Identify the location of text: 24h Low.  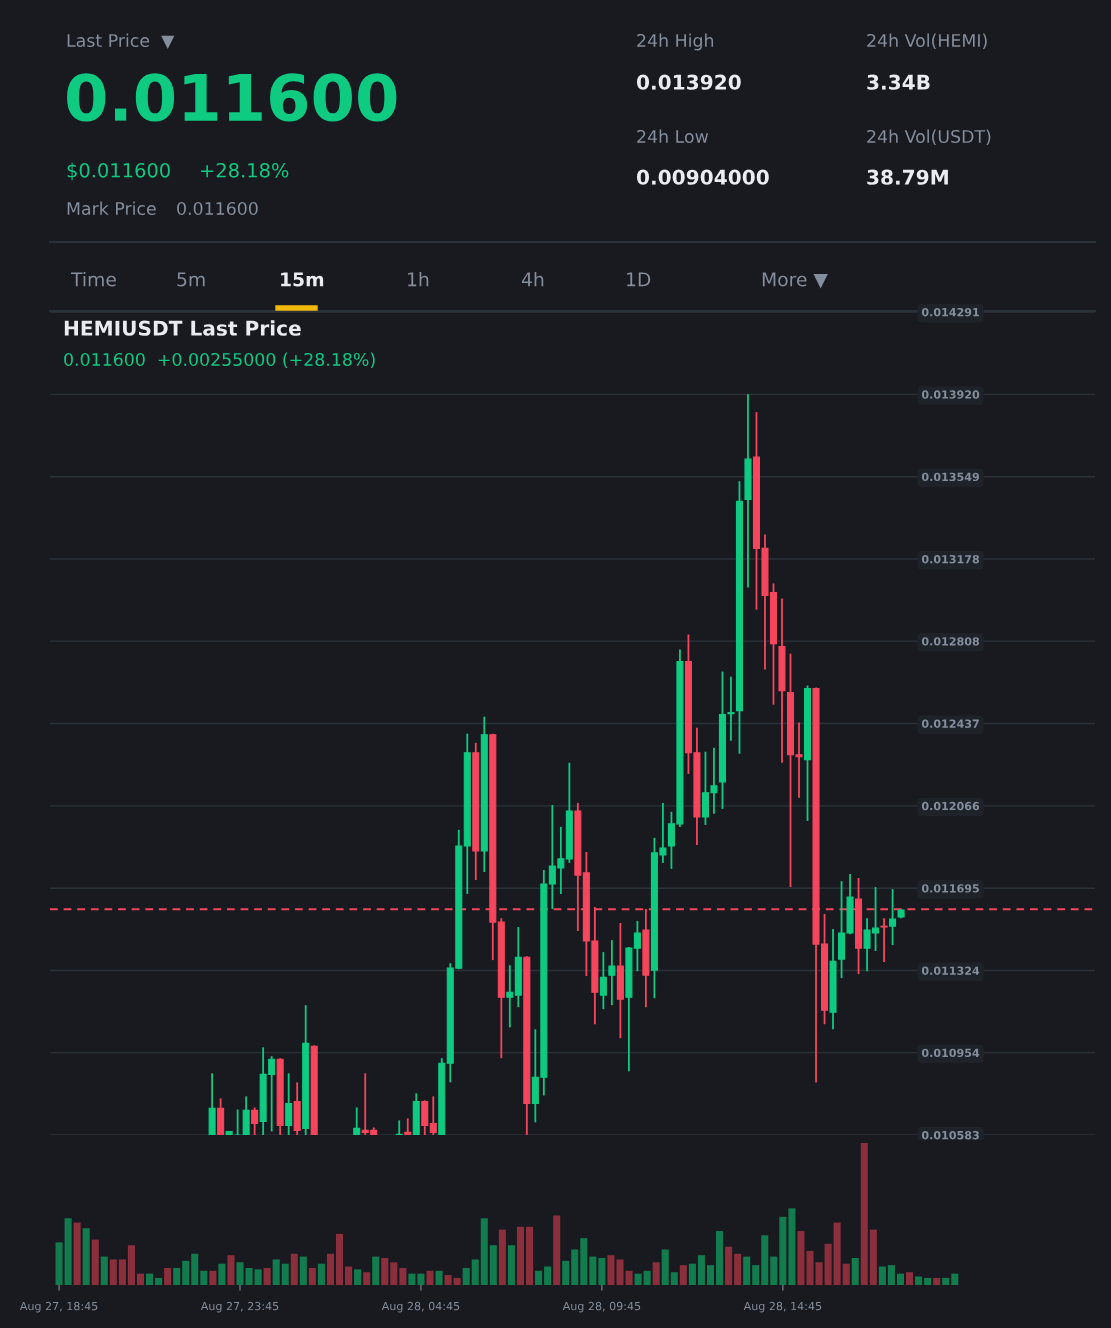
(673, 136).